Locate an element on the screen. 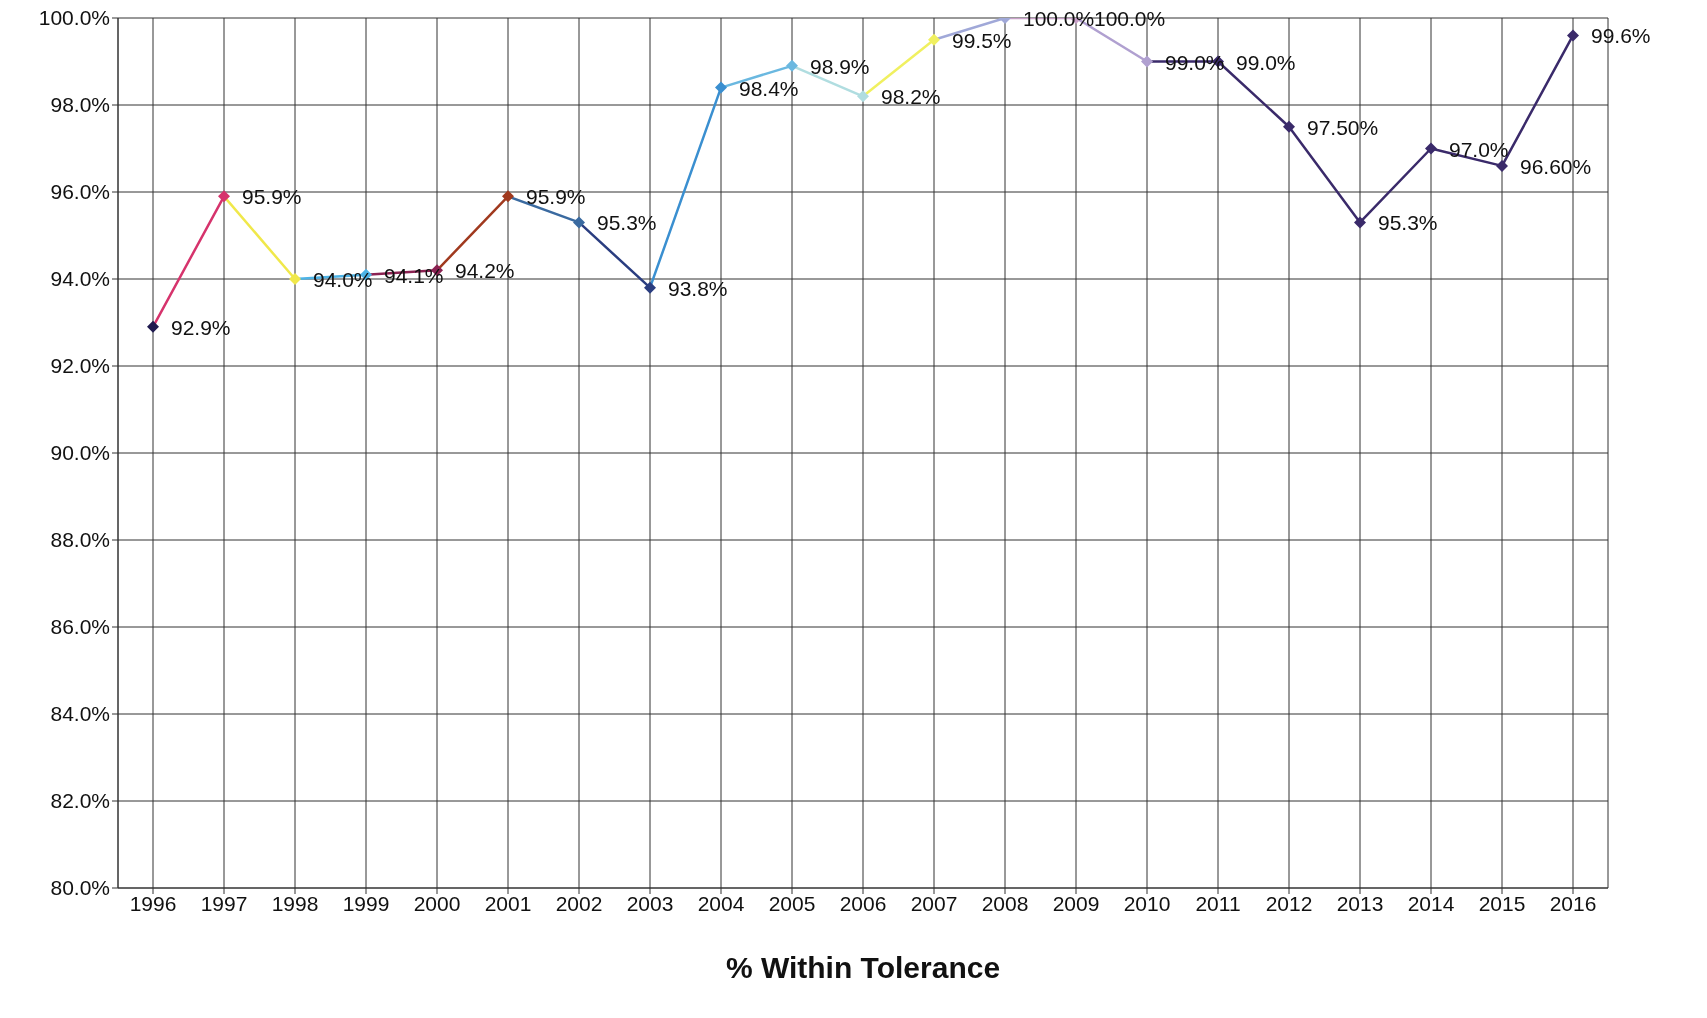 This screenshot has width=1707, height=1018. data-label: 99.0% is located at coordinates (1266, 62).